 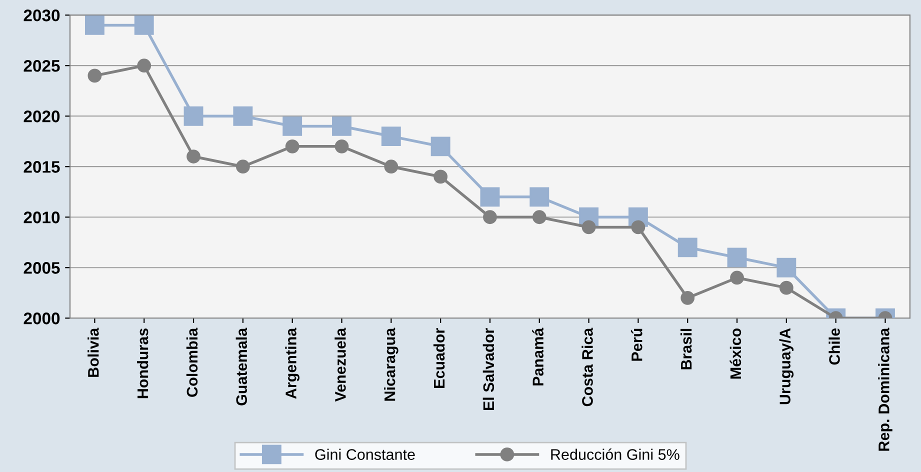 I want to click on x-tick-label: Venezuela, so click(x=340, y=365).